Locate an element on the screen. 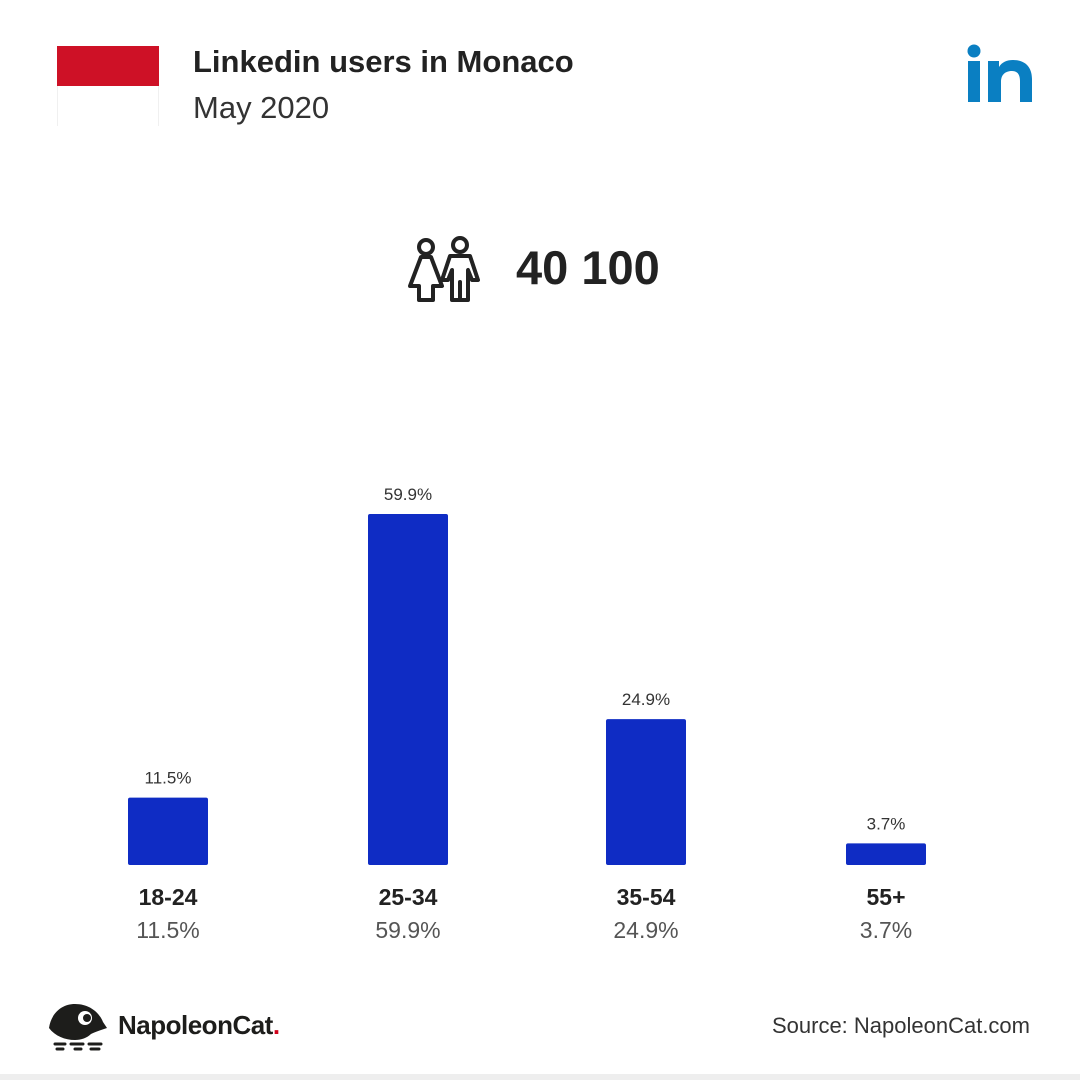  bar-data-label: 11.5% is located at coordinates (168, 778).